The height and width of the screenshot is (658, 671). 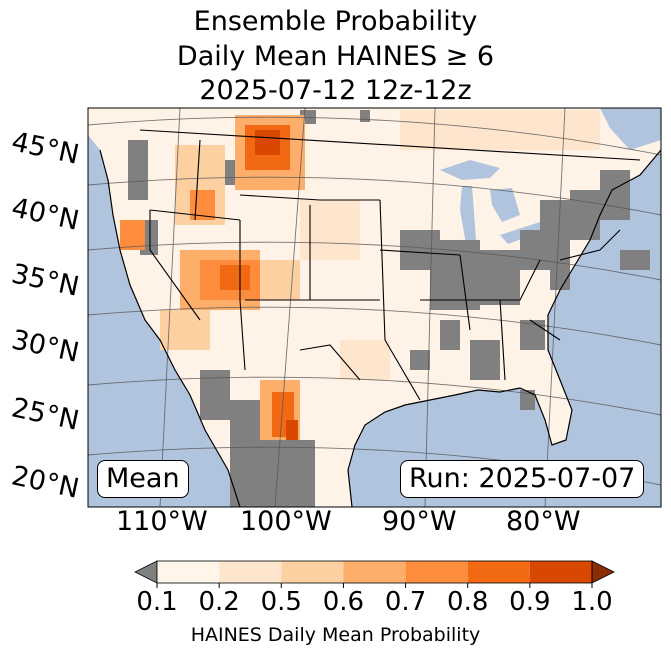 What do you see at coordinates (603, 572) in the screenshot?
I see `colorbar-over-arrow` at bounding box center [603, 572].